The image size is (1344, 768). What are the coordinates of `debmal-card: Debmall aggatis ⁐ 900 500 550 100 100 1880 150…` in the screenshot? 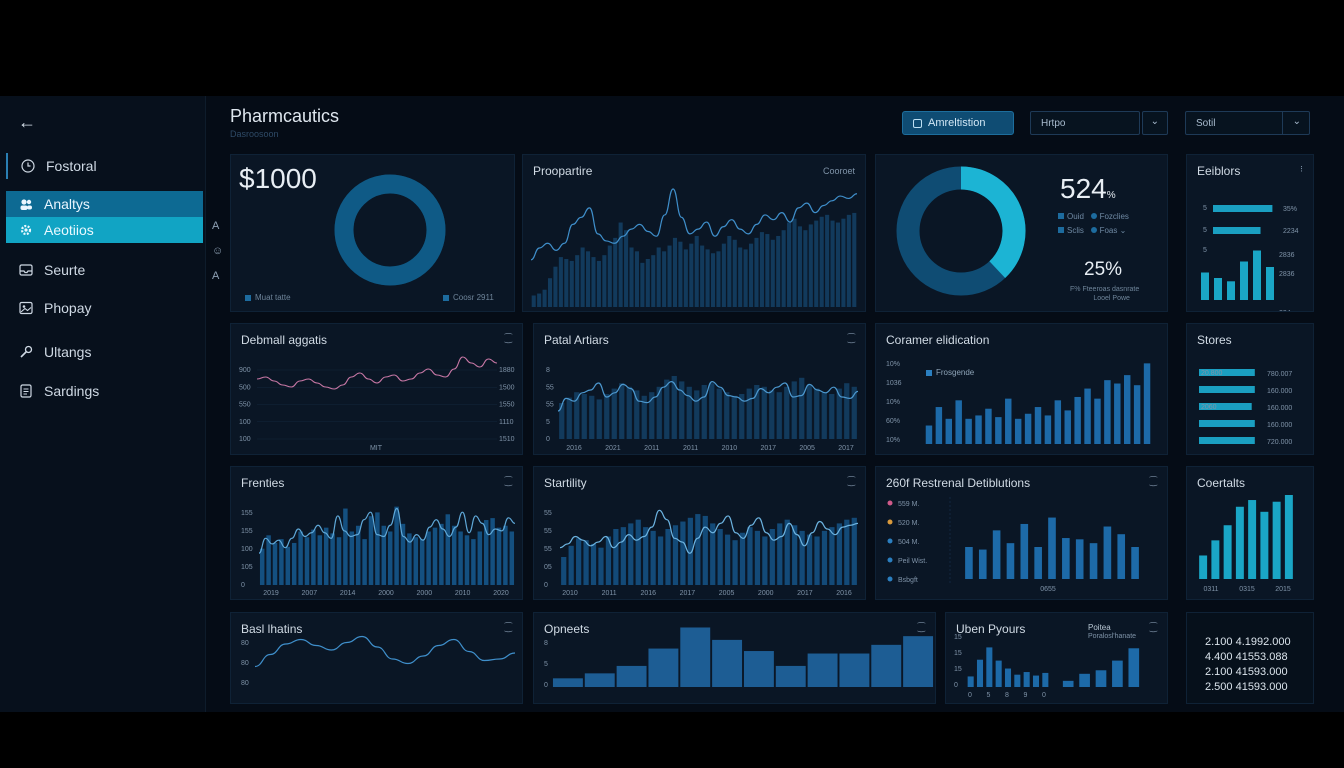 It's located at (376, 389).